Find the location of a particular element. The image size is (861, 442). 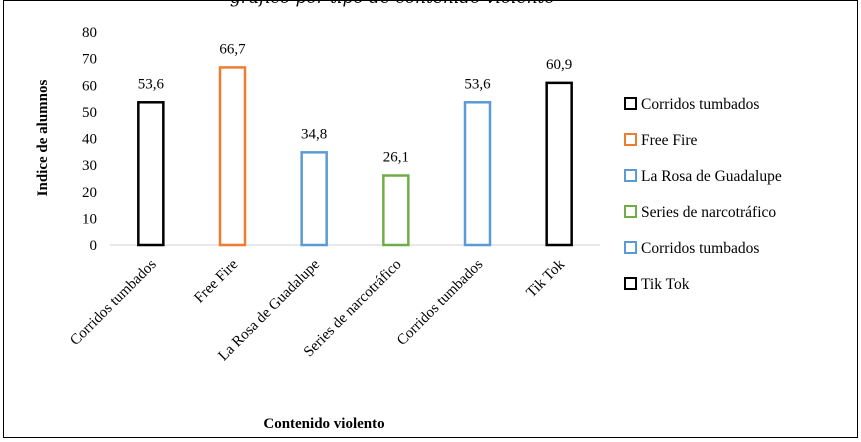

data-label: 26,1 is located at coordinates (396, 158).